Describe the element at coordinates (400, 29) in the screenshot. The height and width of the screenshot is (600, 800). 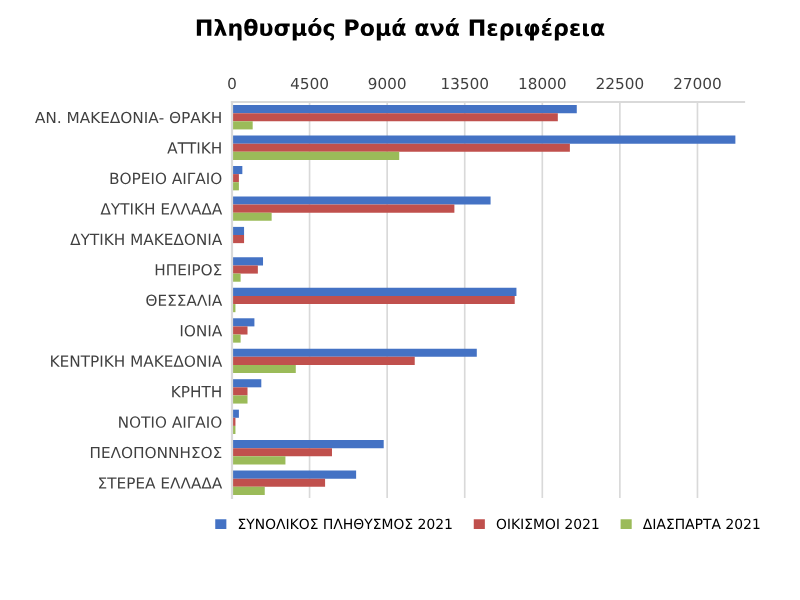
I see `chart-title: Πληθυσμός Ρομά ανά Περιφέρεια` at that location.